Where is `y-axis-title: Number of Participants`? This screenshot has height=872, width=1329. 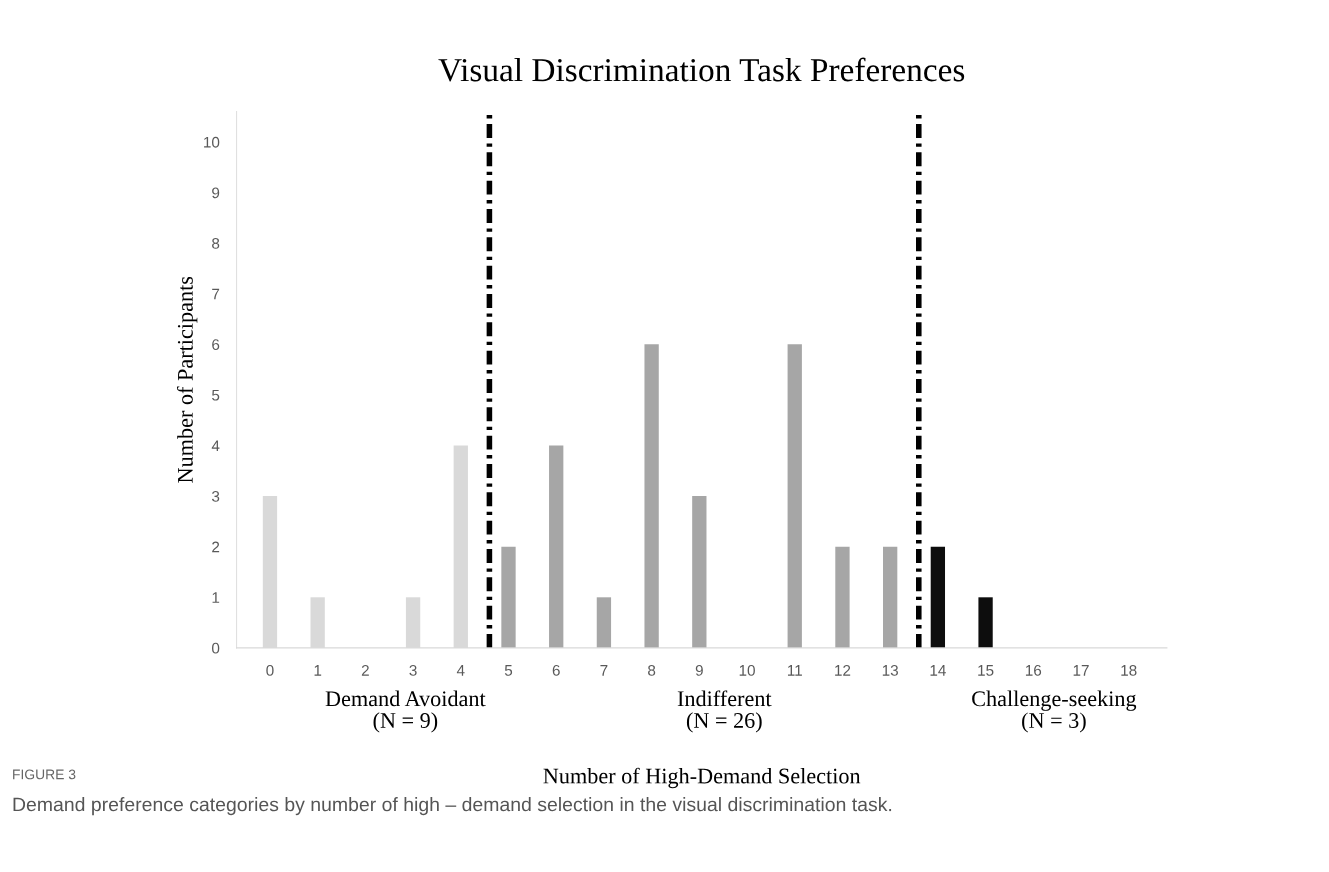 y-axis-title: Number of Participants is located at coordinates (187, 379).